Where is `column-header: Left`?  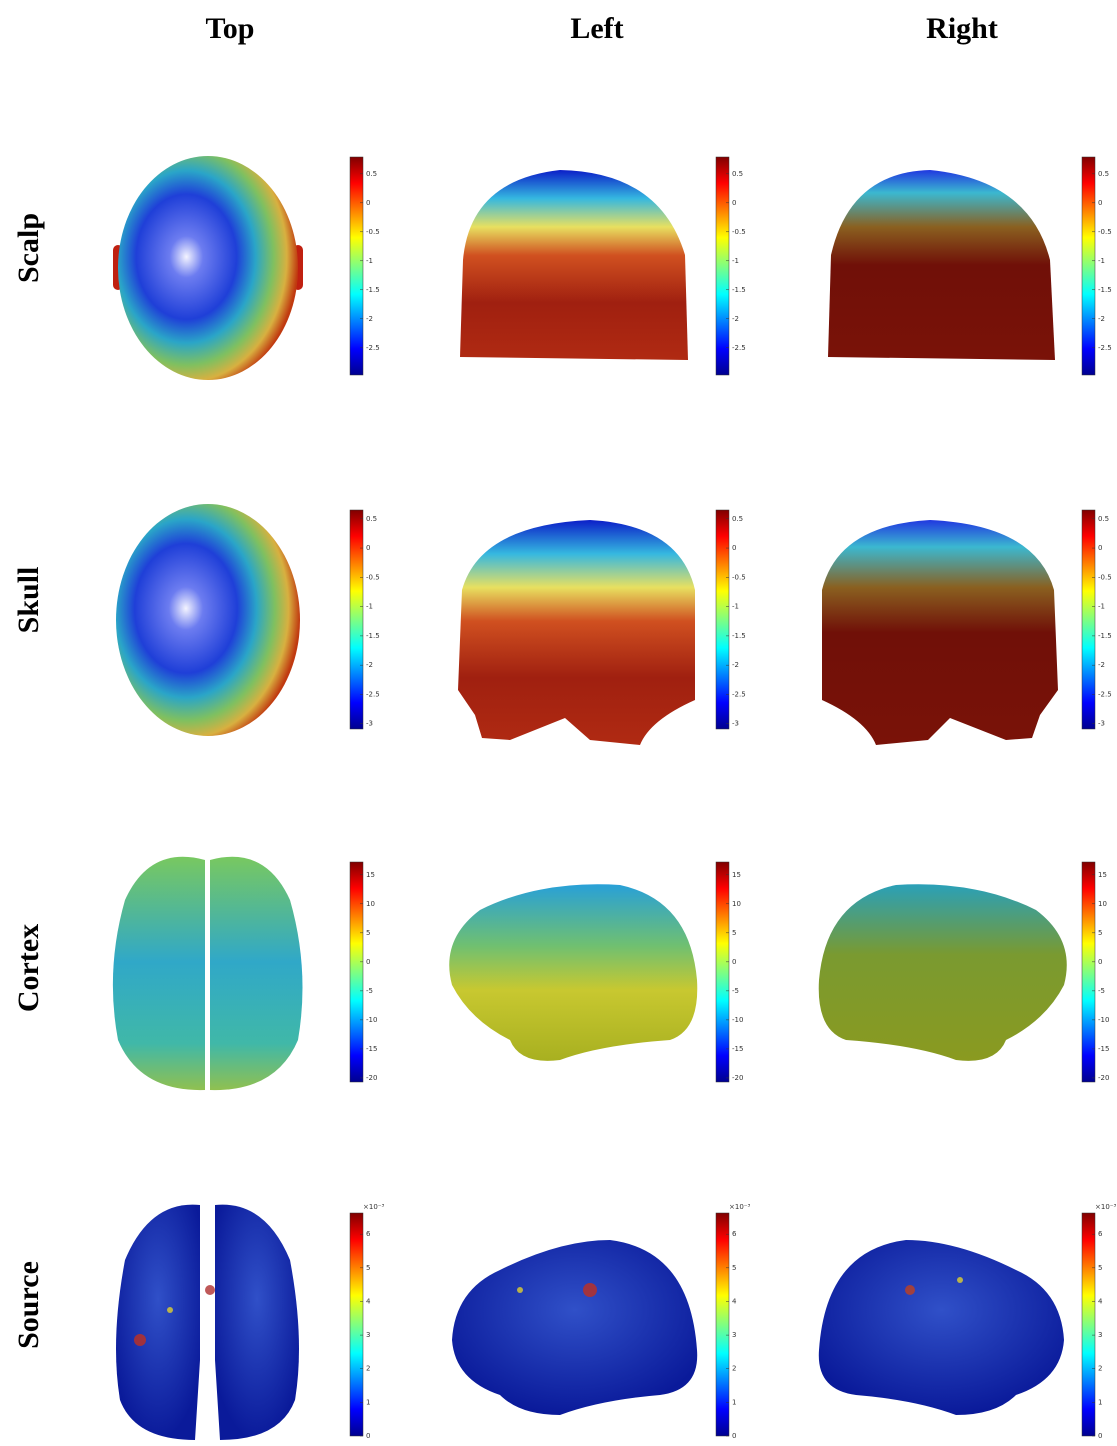
column-header: Left is located at coordinates (596, 28).